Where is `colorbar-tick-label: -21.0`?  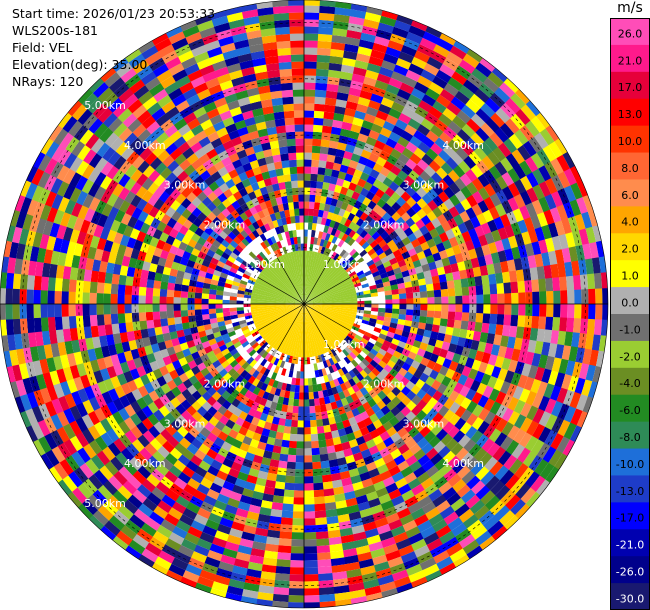
colorbar-tick-label: -21.0 is located at coordinates (630, 545).